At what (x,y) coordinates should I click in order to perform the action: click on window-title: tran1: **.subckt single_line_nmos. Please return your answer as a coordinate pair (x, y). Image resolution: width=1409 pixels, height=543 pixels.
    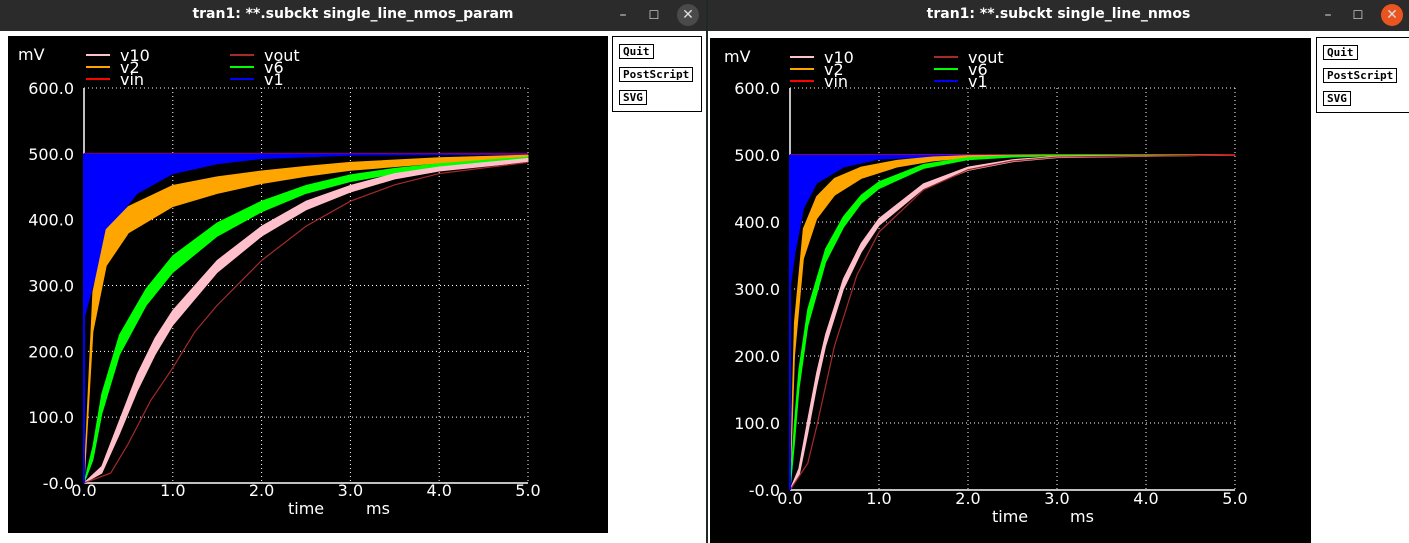
    Looking at the image, I should click on (1058, 14).